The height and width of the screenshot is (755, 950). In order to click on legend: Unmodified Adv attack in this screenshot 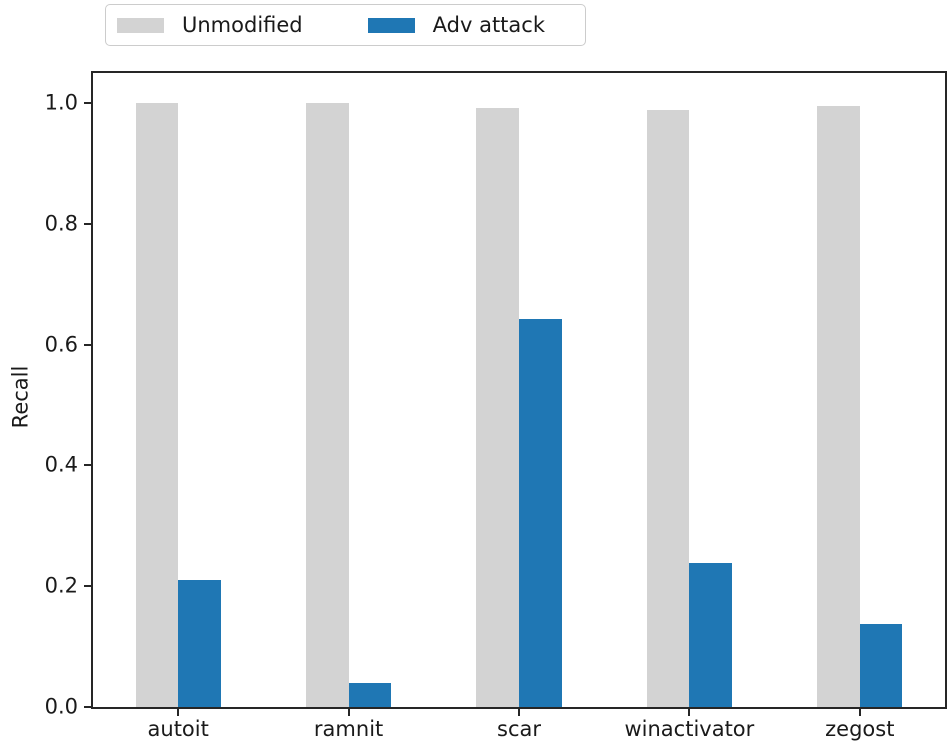, I will do `click(345, 25)`.